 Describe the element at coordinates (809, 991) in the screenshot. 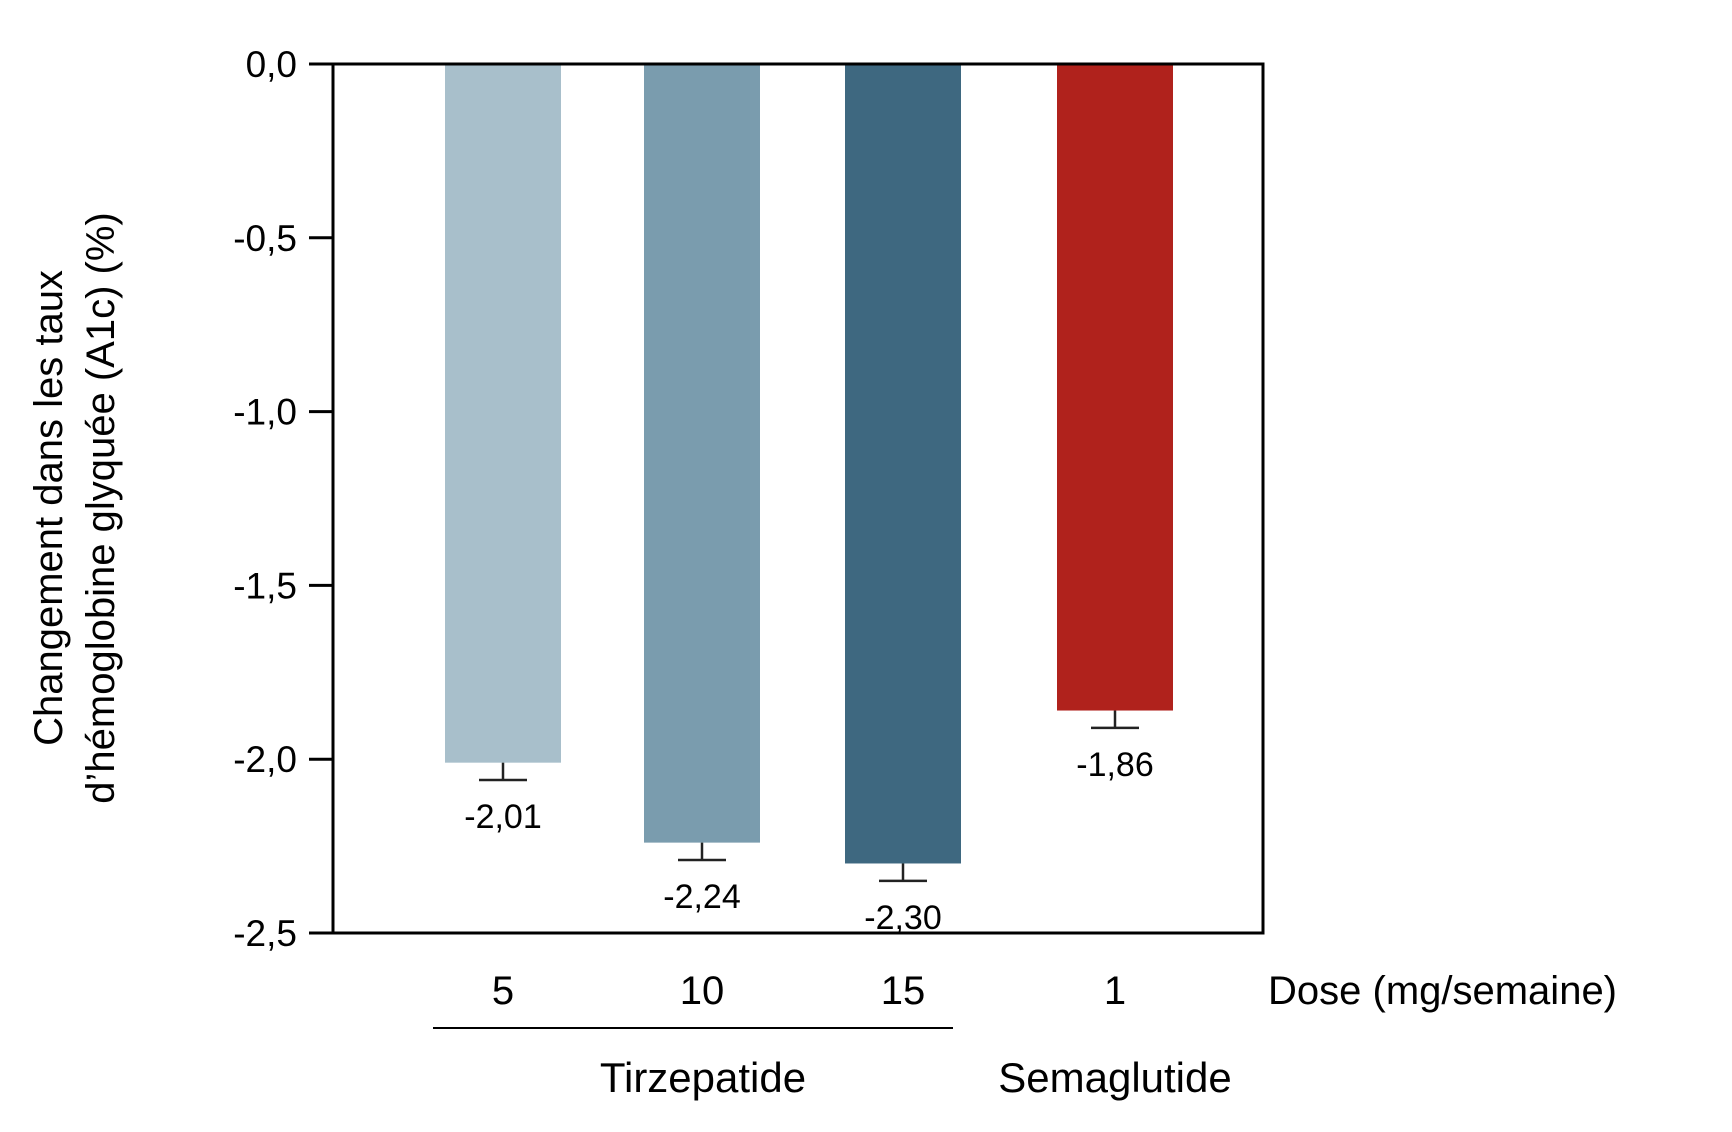

I see `x-axis-labels: 5 10 15 1` at that location.